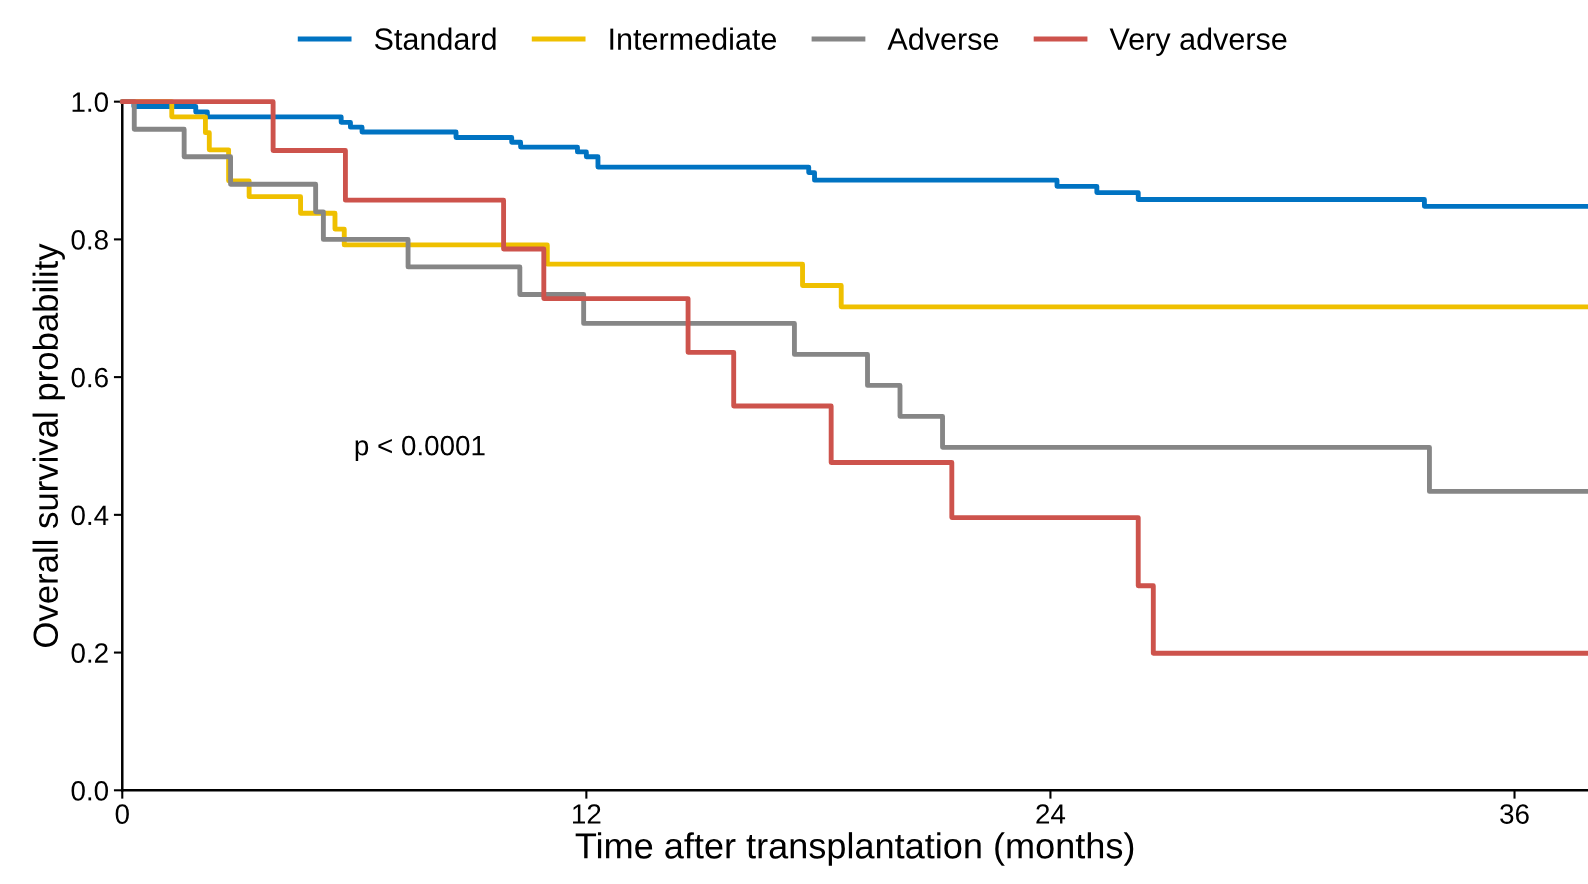 This screenshot has width=1588, height=884. What do you see at coordinates (420, 448) in the screenshot?
I see `annotation: p < 0.0001` at bounding box center [420, 448].